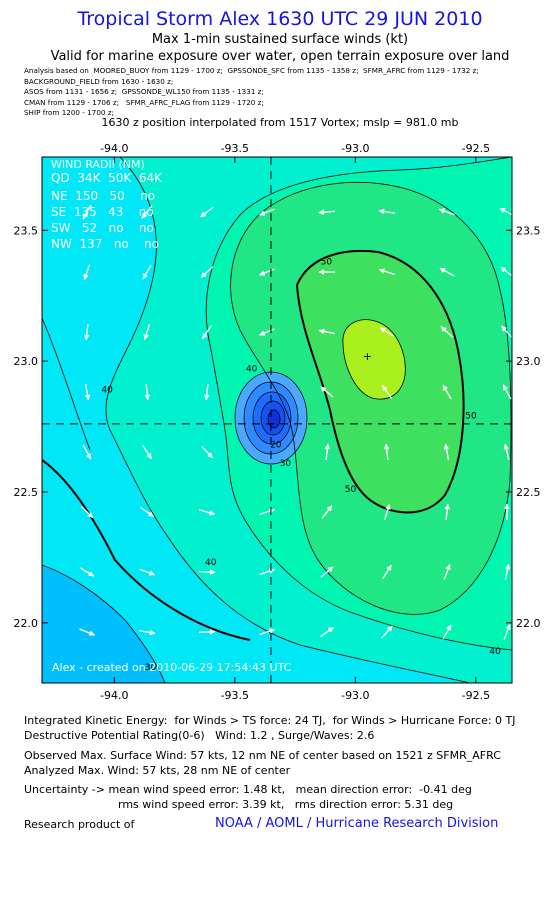 The image size is (560, 915). What do you see at coordinates (99, 81) in the screenshot?
I see `analysis-line: BACKGROUND_FIELD from 1630 - 1630 z;` at bounding box center [99, 81].